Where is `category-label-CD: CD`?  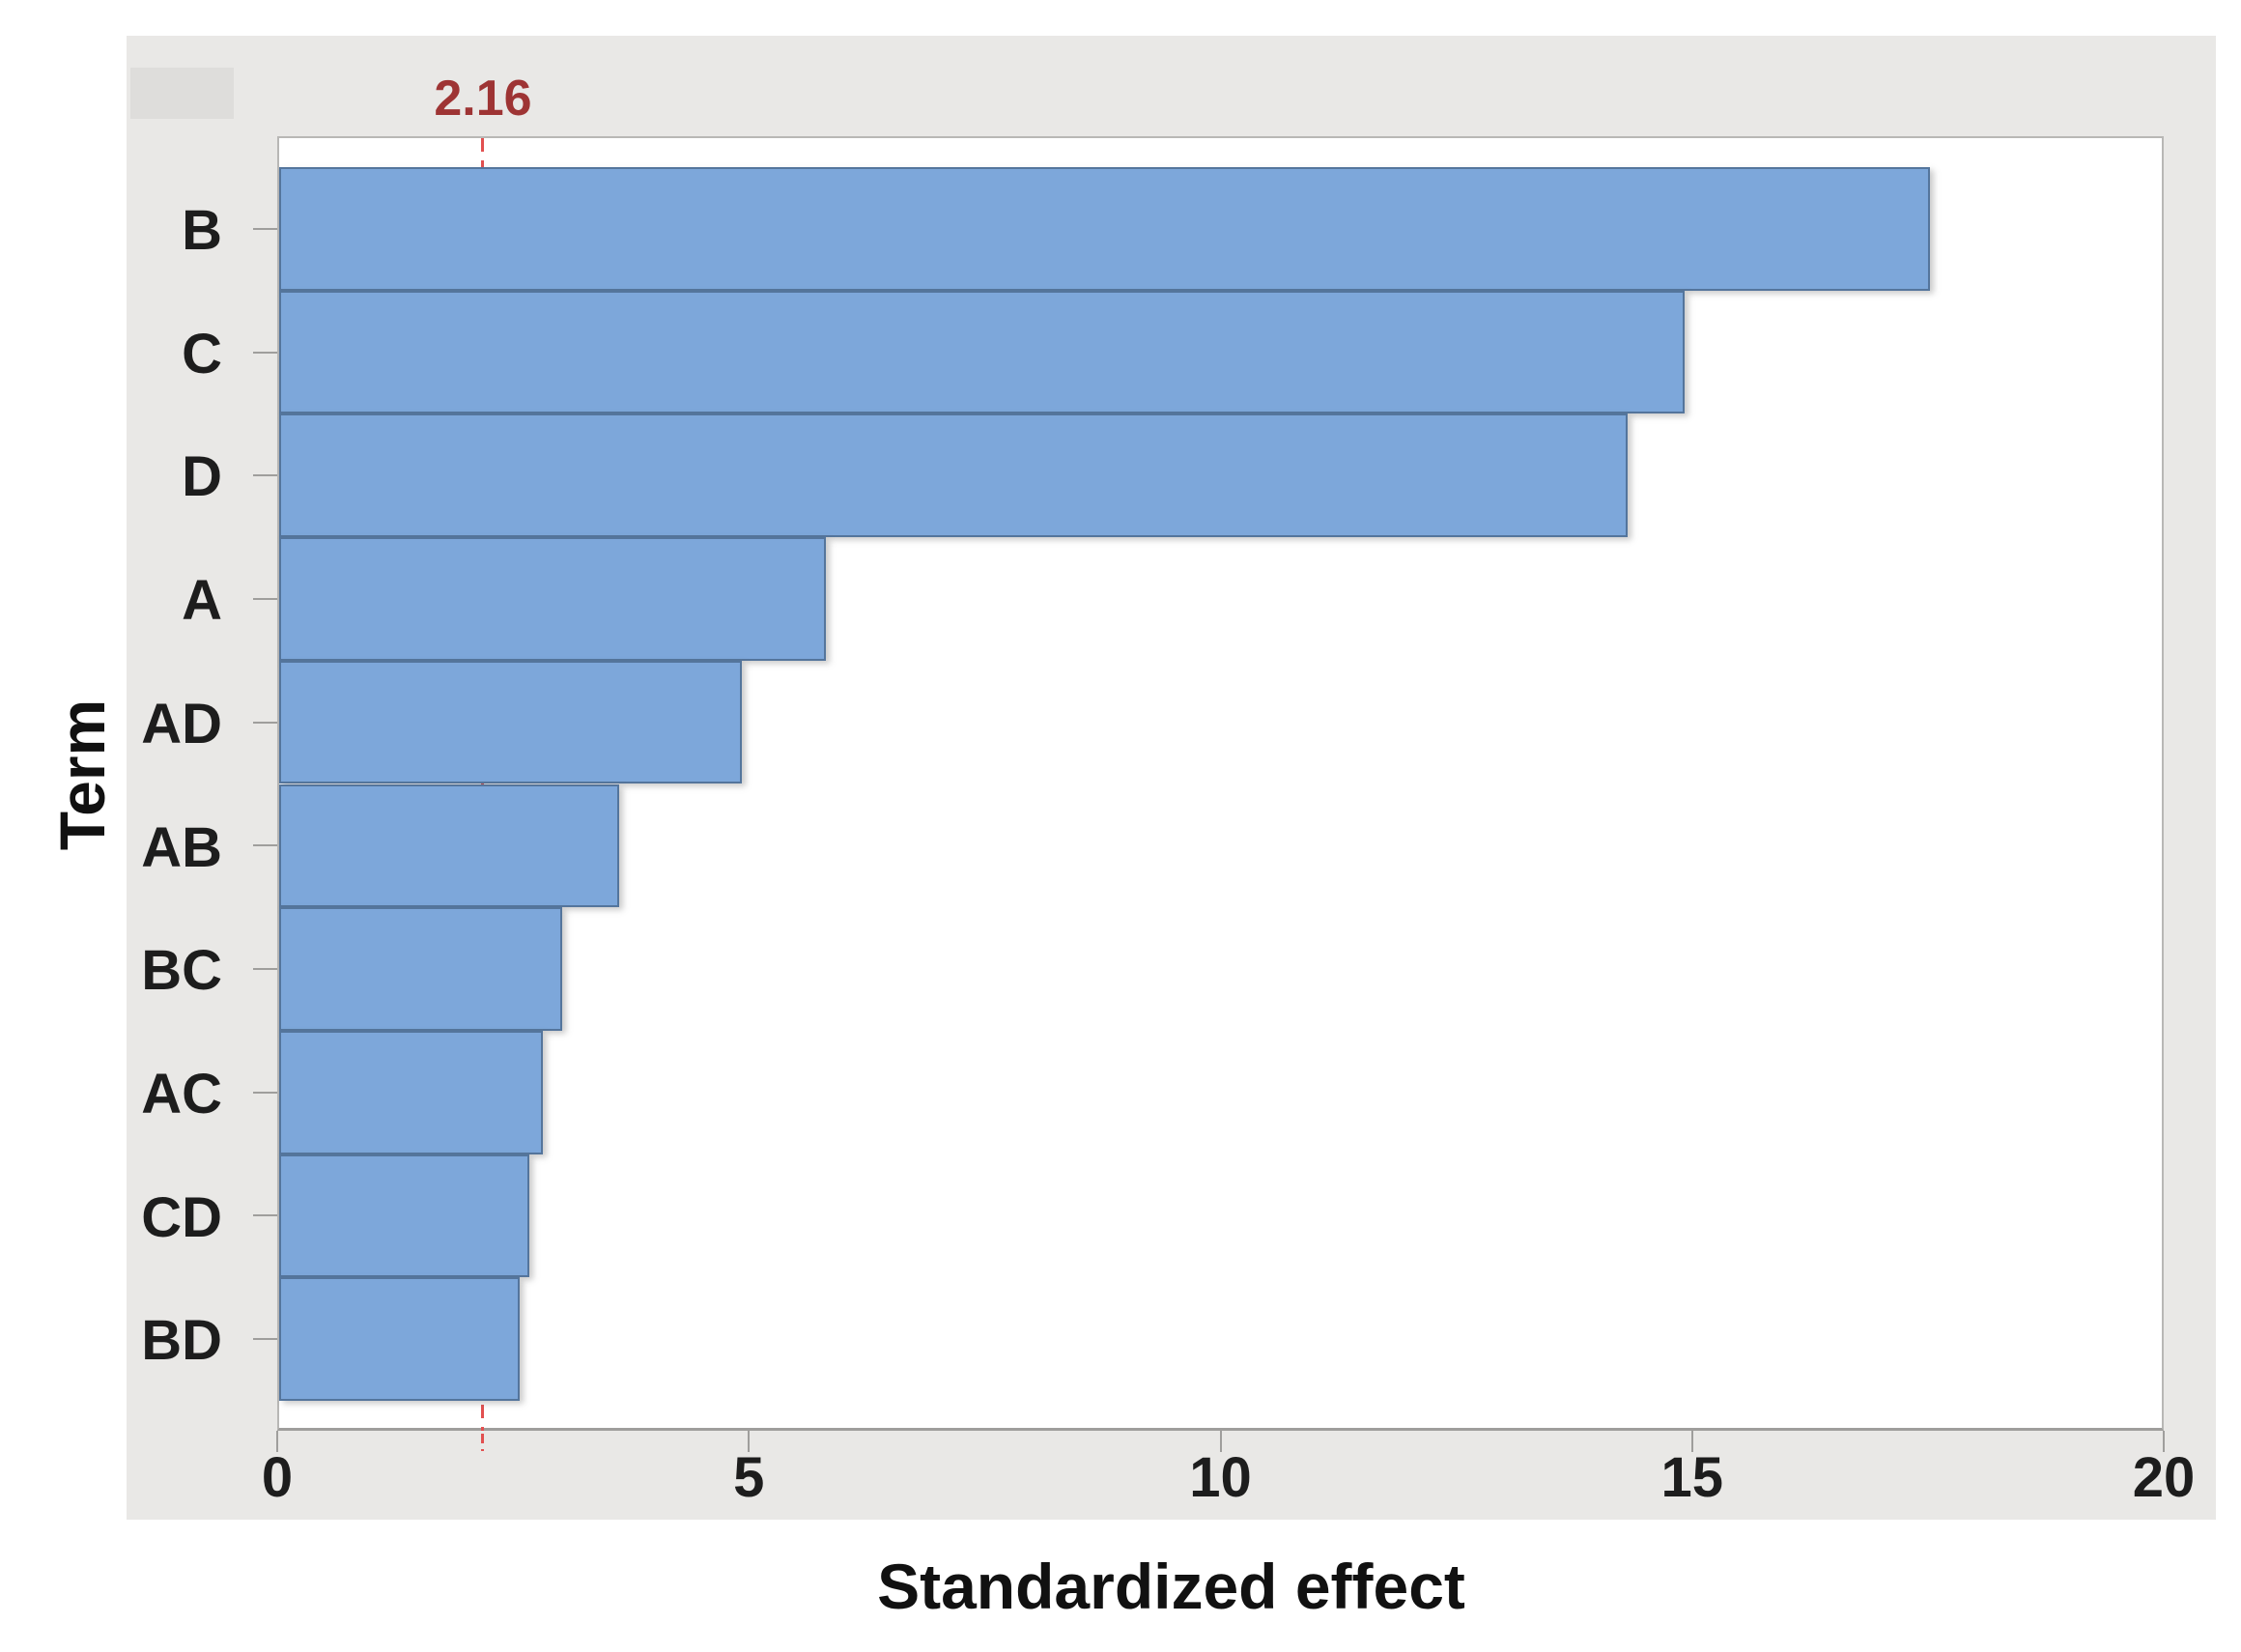
category-label-CD: CD is located at coordinates (182, 1217).